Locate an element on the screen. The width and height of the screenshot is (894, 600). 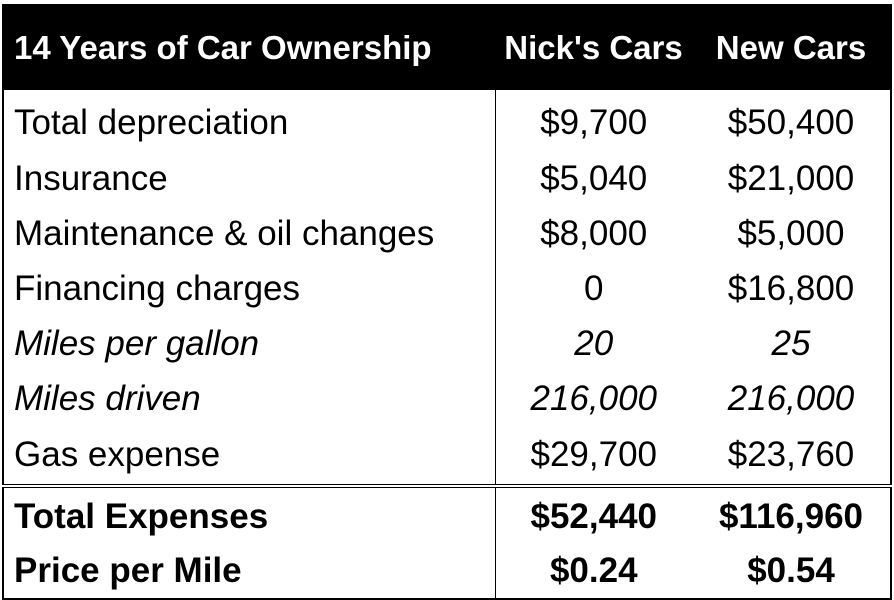
row-label: Gas expense is located at coordinates (249, 457).